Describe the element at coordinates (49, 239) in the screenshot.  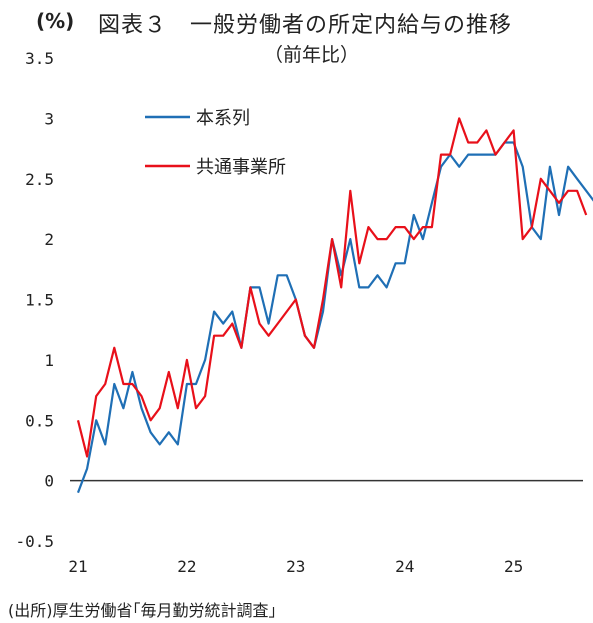
I see `y-tick-label: 2` at that location.